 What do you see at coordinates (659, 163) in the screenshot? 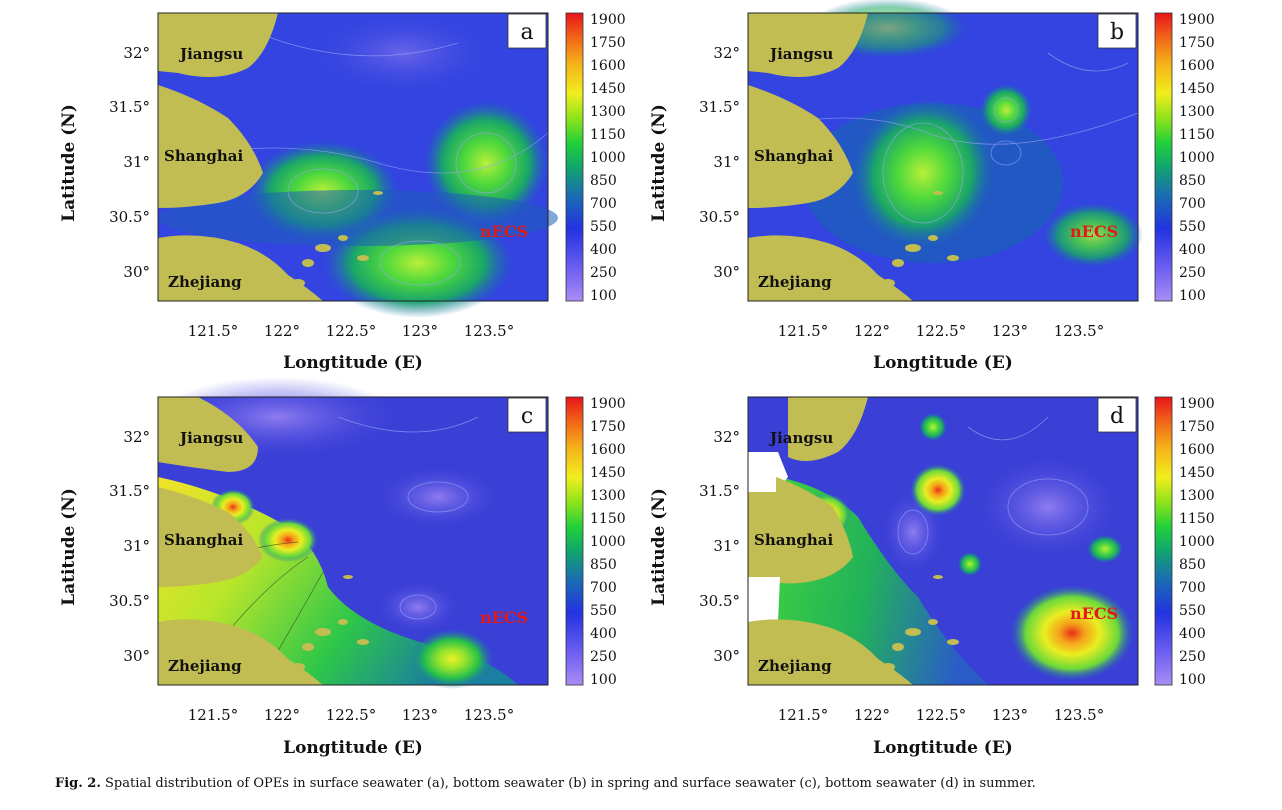
I see `y-axis-label: Latitude (N)` at bounding box center [659, 163].